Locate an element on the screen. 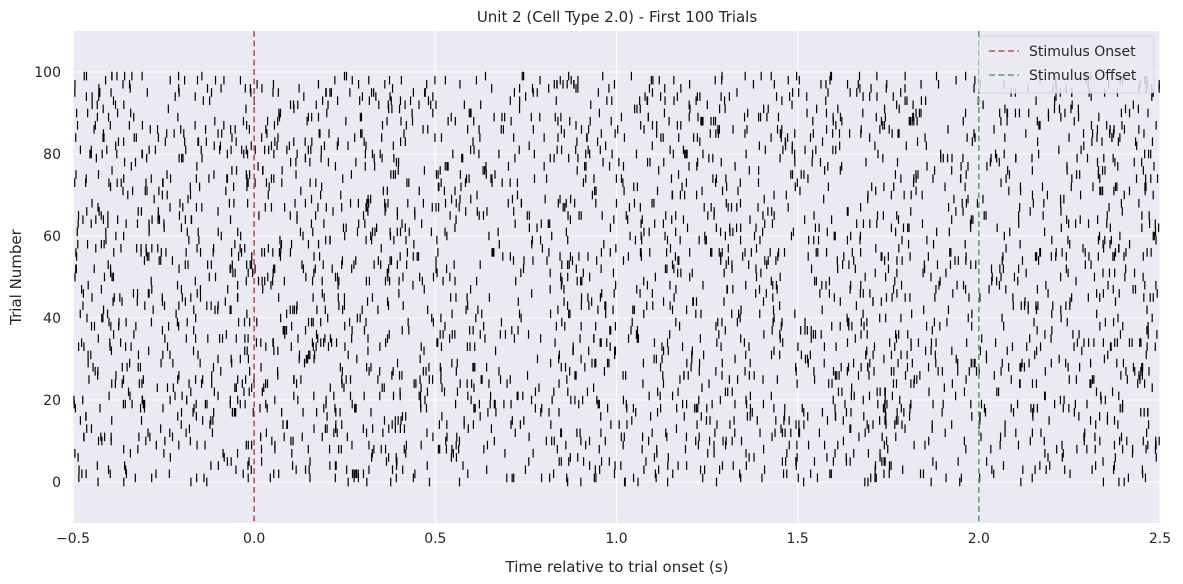 The width and height of the screenshot is (1183, 584). y-axis-ticks: 0 20 40 60 80 100 is located at coordinates (47, 278).